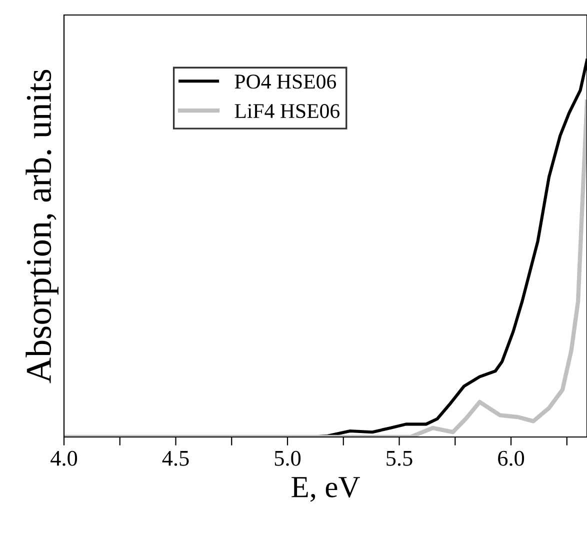 This screenshot has width=587, height=533. What do you see at coordinates (287, 111) in the screenshot?
I see `legend-label: LiF4 HSE06` at bounding box center [287, 111].